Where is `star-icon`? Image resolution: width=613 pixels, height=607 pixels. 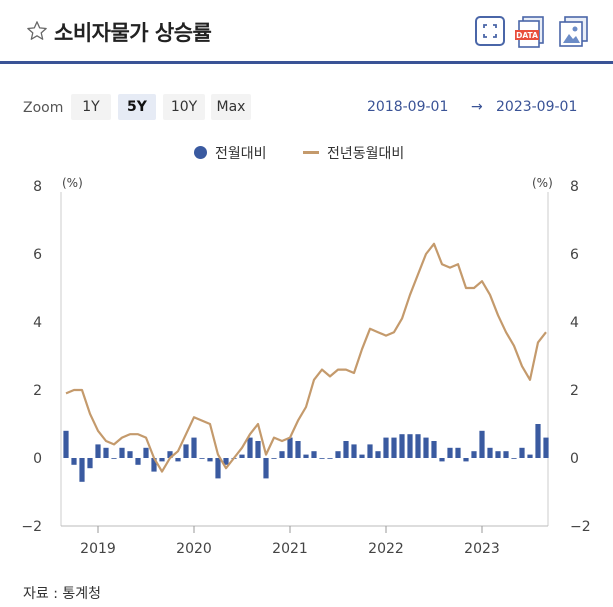
star-icon is located at coordinates (37, 31).